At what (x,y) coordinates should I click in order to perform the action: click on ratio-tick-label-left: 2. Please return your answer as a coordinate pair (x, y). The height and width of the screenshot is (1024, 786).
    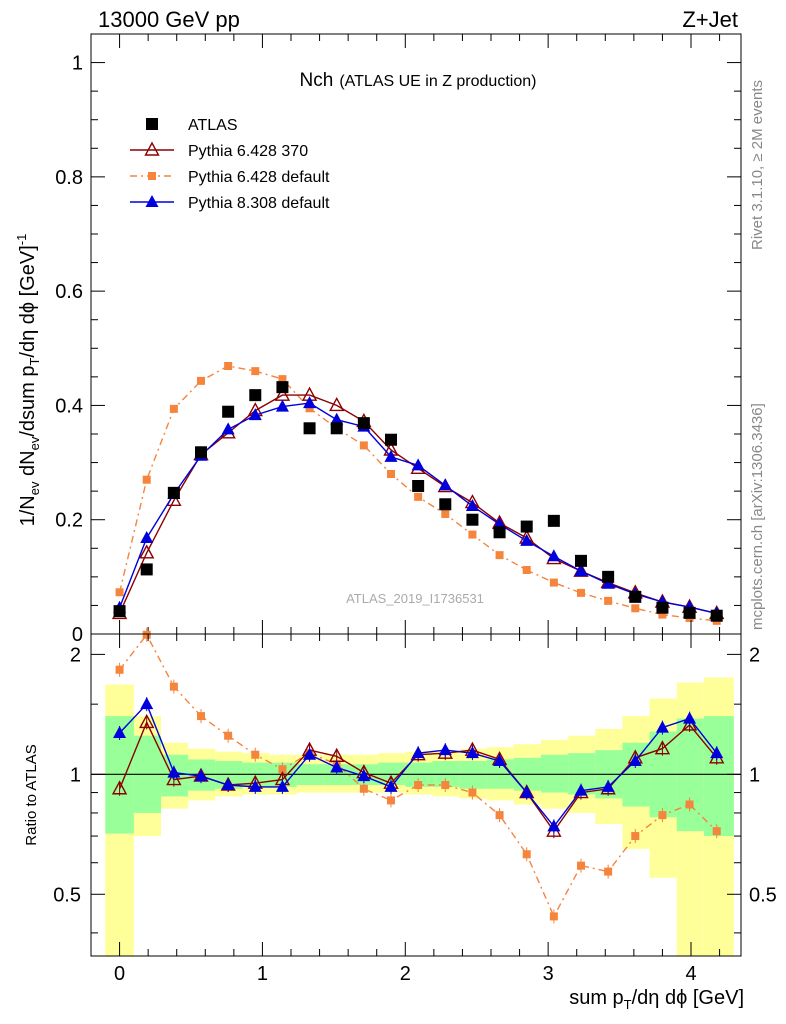
    Looking at the image, I should click on (75, 655).